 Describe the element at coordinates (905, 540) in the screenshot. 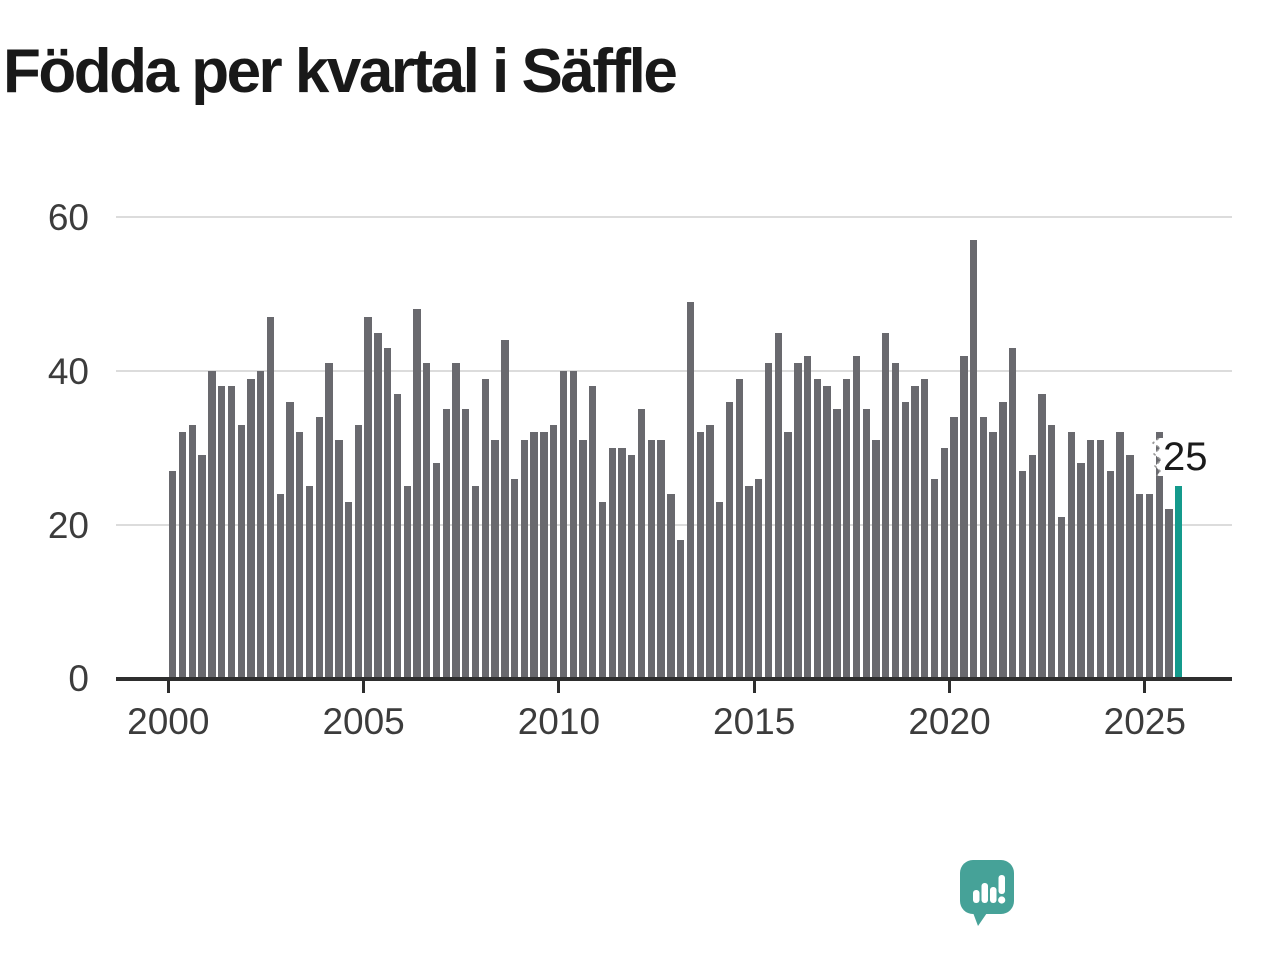

I see `bar-2018-K4` at that location.